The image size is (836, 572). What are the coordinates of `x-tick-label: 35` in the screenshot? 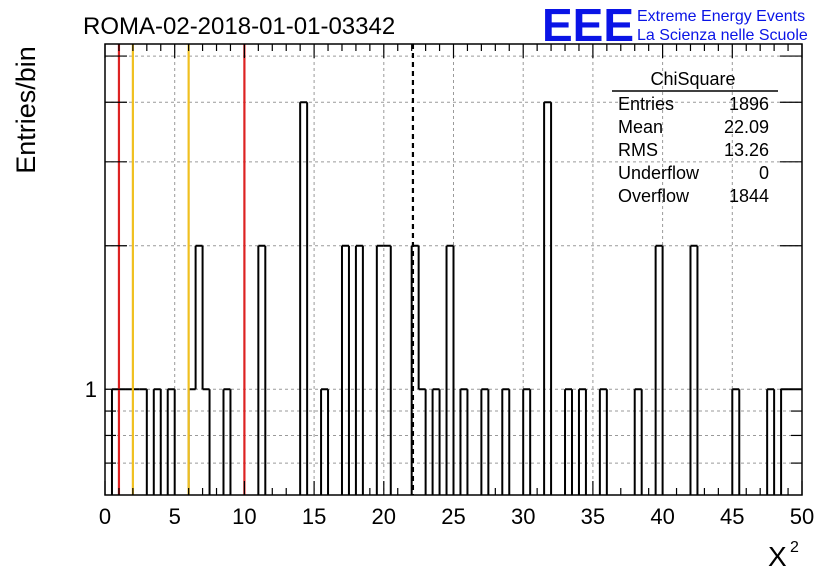 It's located at (593, 516).